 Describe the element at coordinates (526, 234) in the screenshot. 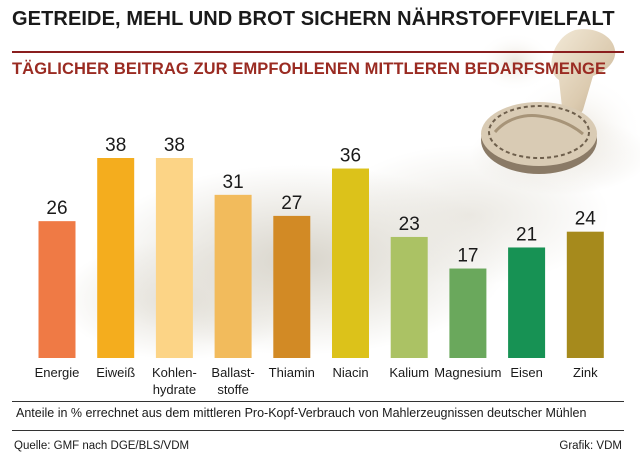

I see `bar-value-label: 21` at that location.